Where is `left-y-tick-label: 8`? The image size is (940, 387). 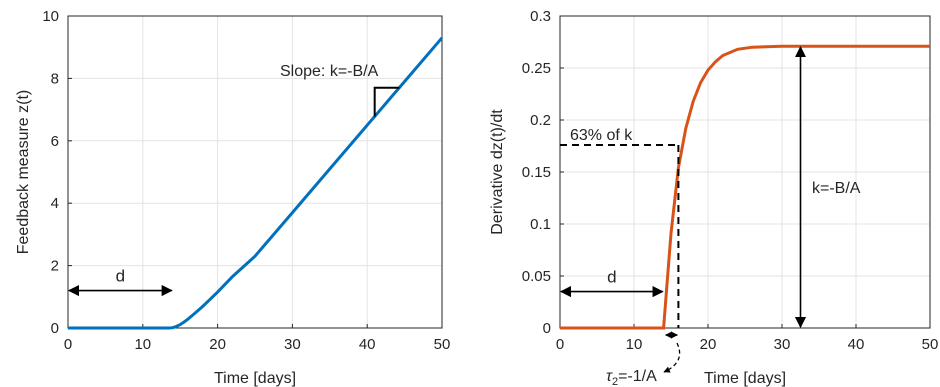
left-y-tick-label: 8 is located at coordinates (55, 78).